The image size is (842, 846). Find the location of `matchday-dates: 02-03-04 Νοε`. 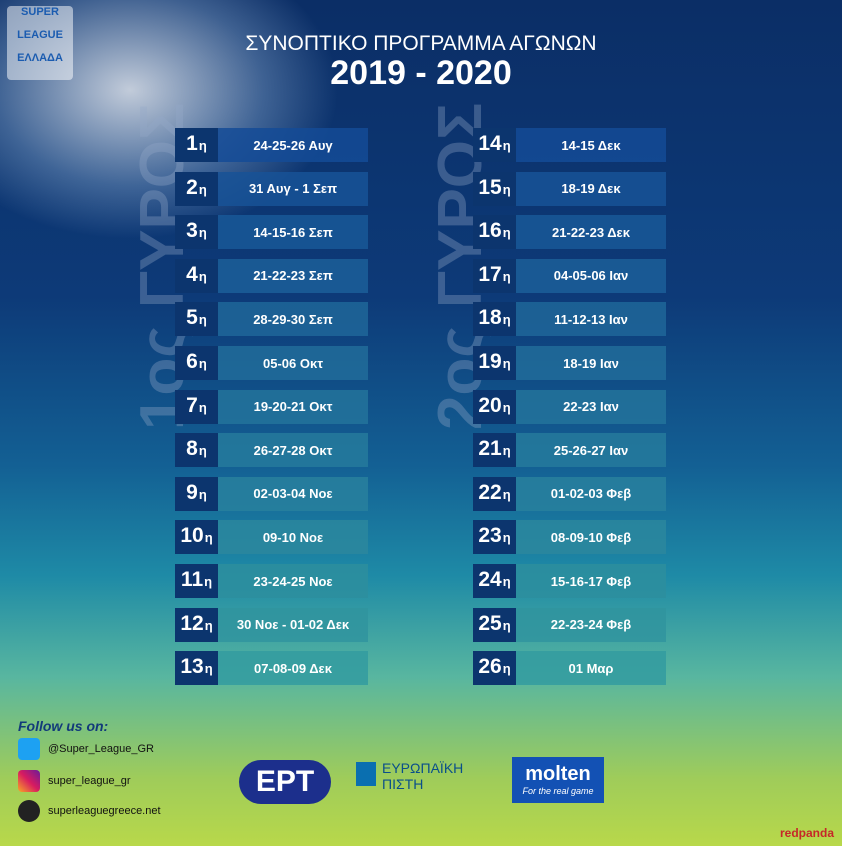

matchday-dates: 02-03-04 Νοε is located at coordinates (293, 493).